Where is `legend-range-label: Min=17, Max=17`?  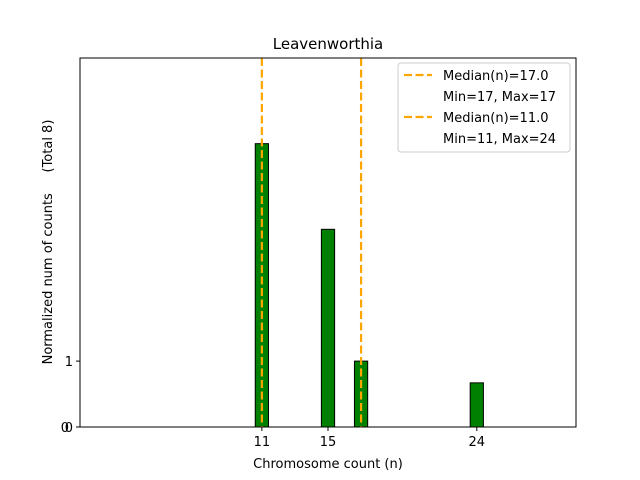 legend-range-label: Min=17, Max=17 is located at coordinates (499, 97).